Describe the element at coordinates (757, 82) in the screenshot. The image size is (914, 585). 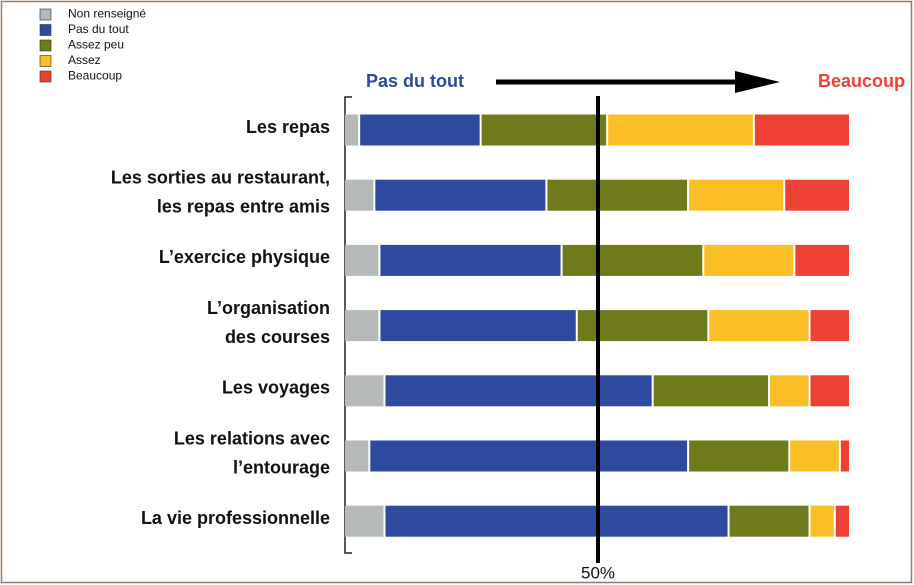
I see `arrow-head` at that location.